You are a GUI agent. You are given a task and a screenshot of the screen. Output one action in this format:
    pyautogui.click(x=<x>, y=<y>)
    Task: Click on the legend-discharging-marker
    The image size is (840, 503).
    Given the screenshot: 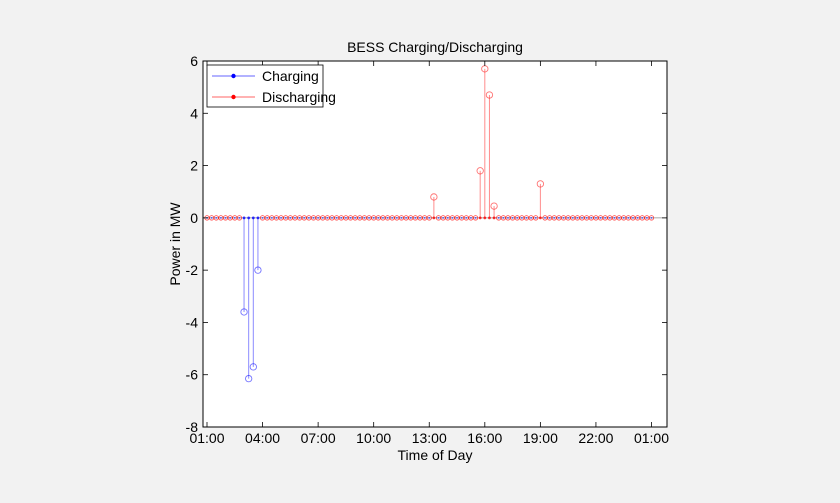 What is the action you would take?
    pyautogui.click(x=233, y=97)
    